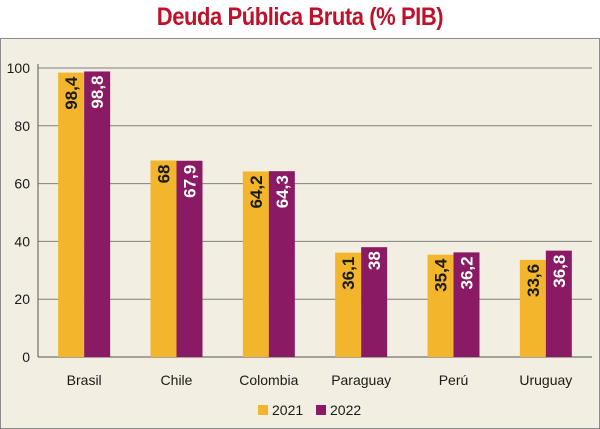 This screenshot has width=600, height=429. What do you see at coordinates (348, 273) in the screenshot?
I see `bar-value-label: 36,1` at bounding box center [348, 273].